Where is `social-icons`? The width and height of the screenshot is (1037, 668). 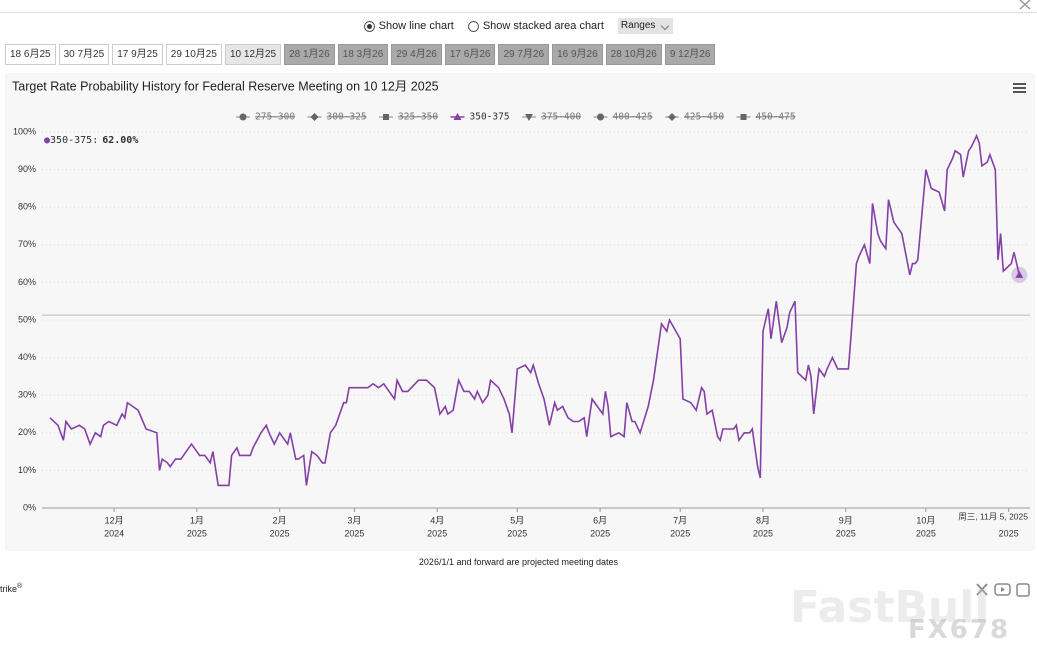 social-icons is located at coordinates (1003, 590).